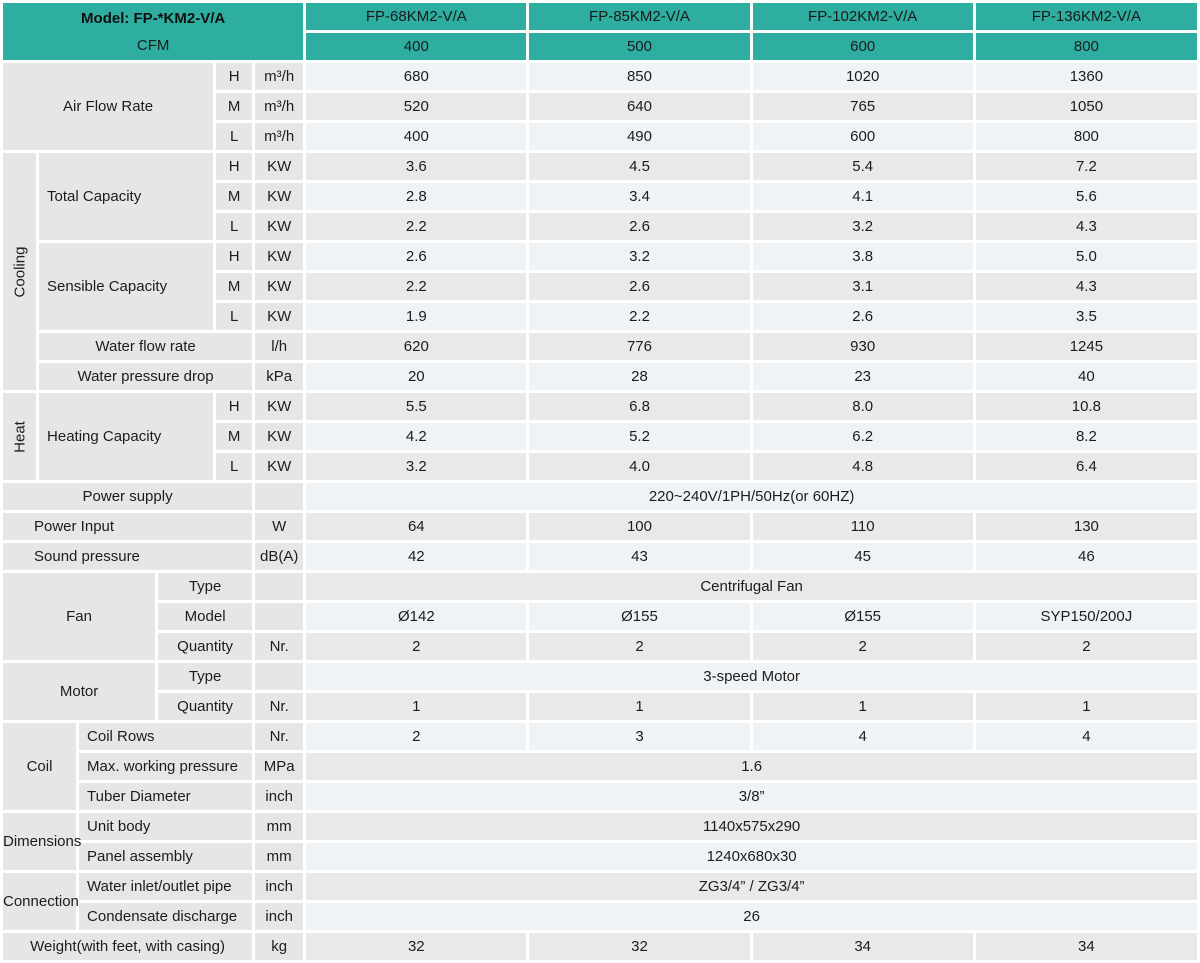 The height and width of the screenshot is (963, 1200). I want to click on unit-cell: kg, so click(279, 946).